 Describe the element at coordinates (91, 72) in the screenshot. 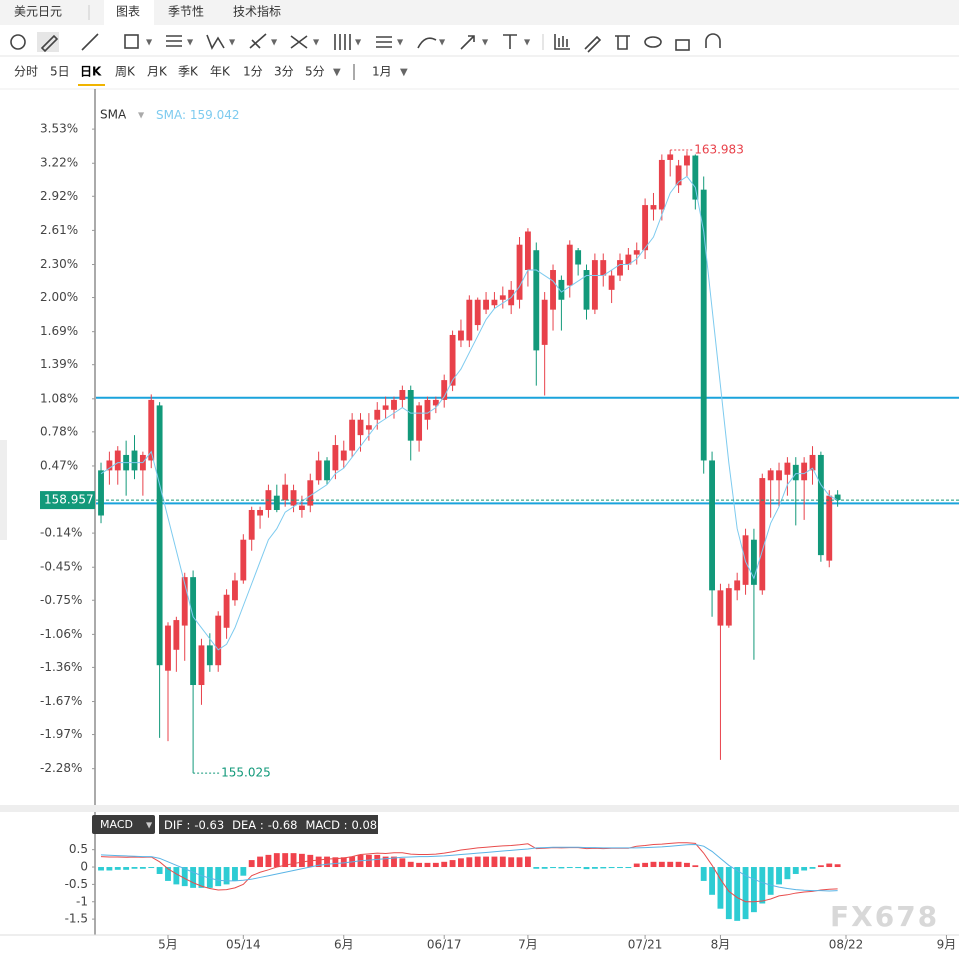

I see `period-active: 日K` at that location.